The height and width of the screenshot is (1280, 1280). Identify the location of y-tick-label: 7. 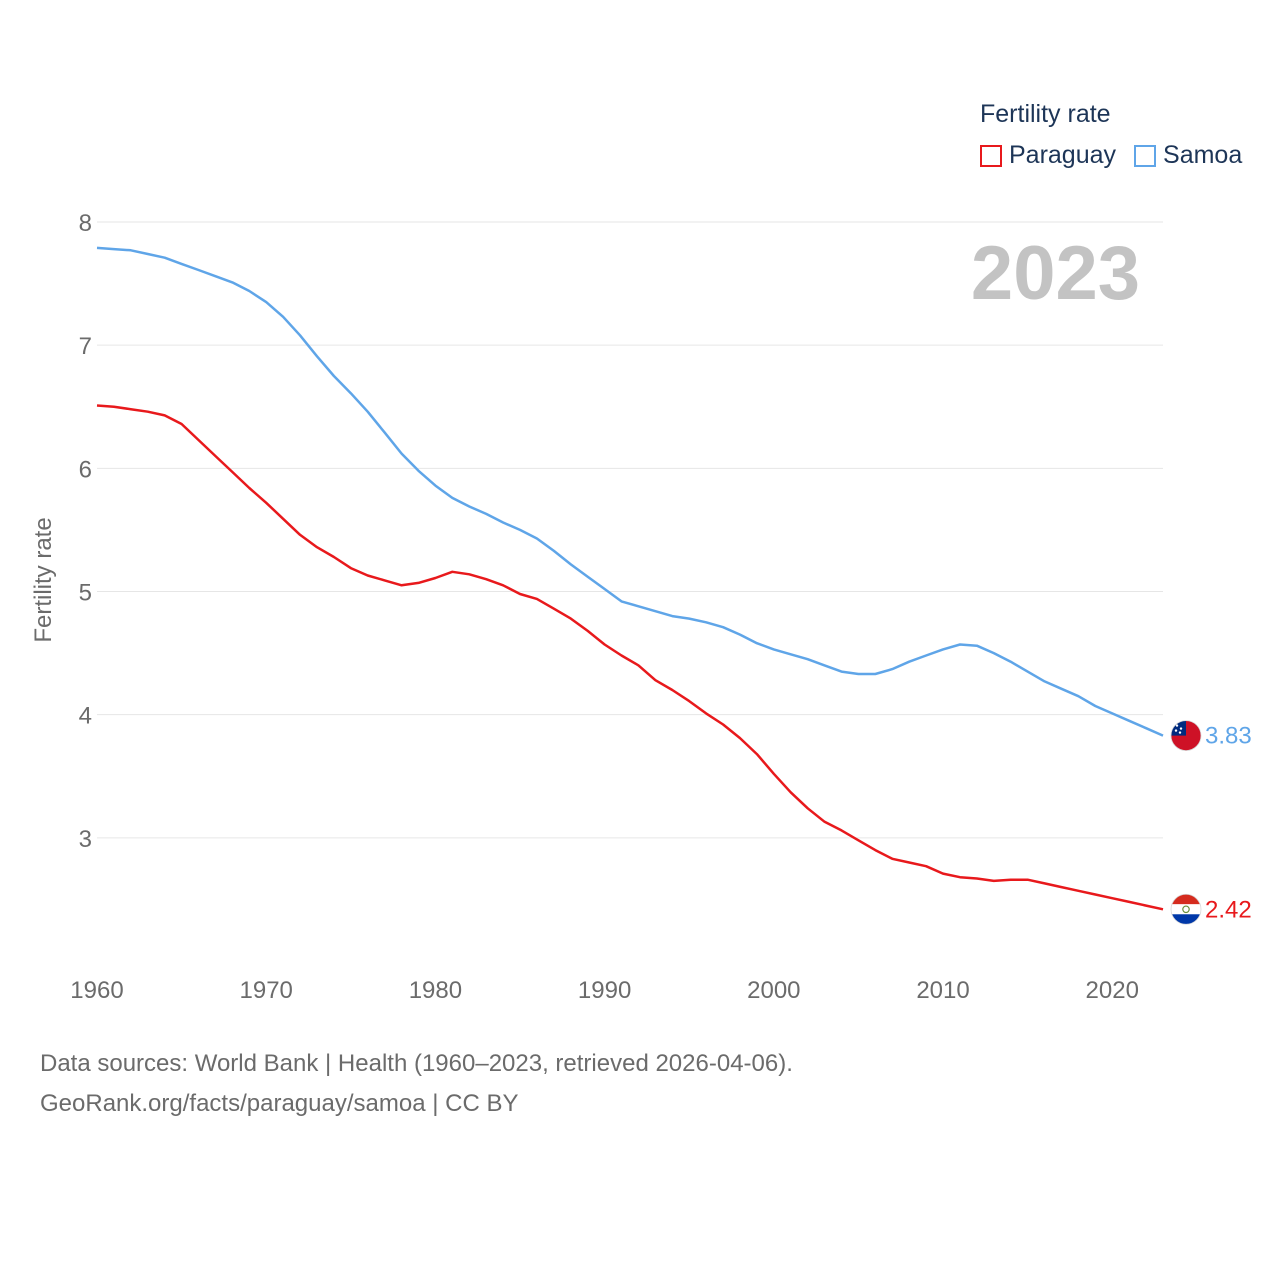
(85, 346).